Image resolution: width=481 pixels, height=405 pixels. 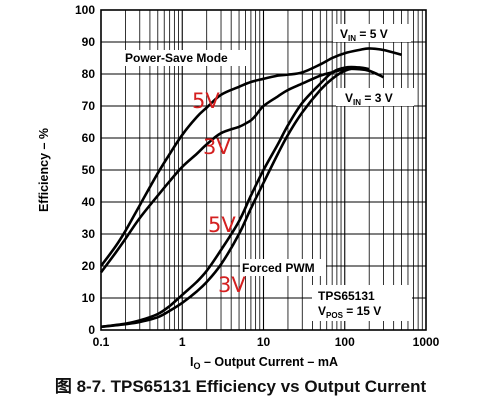 I want to click on x-axis-label: IO – Output Current – mA, so click(x=264, y=362).